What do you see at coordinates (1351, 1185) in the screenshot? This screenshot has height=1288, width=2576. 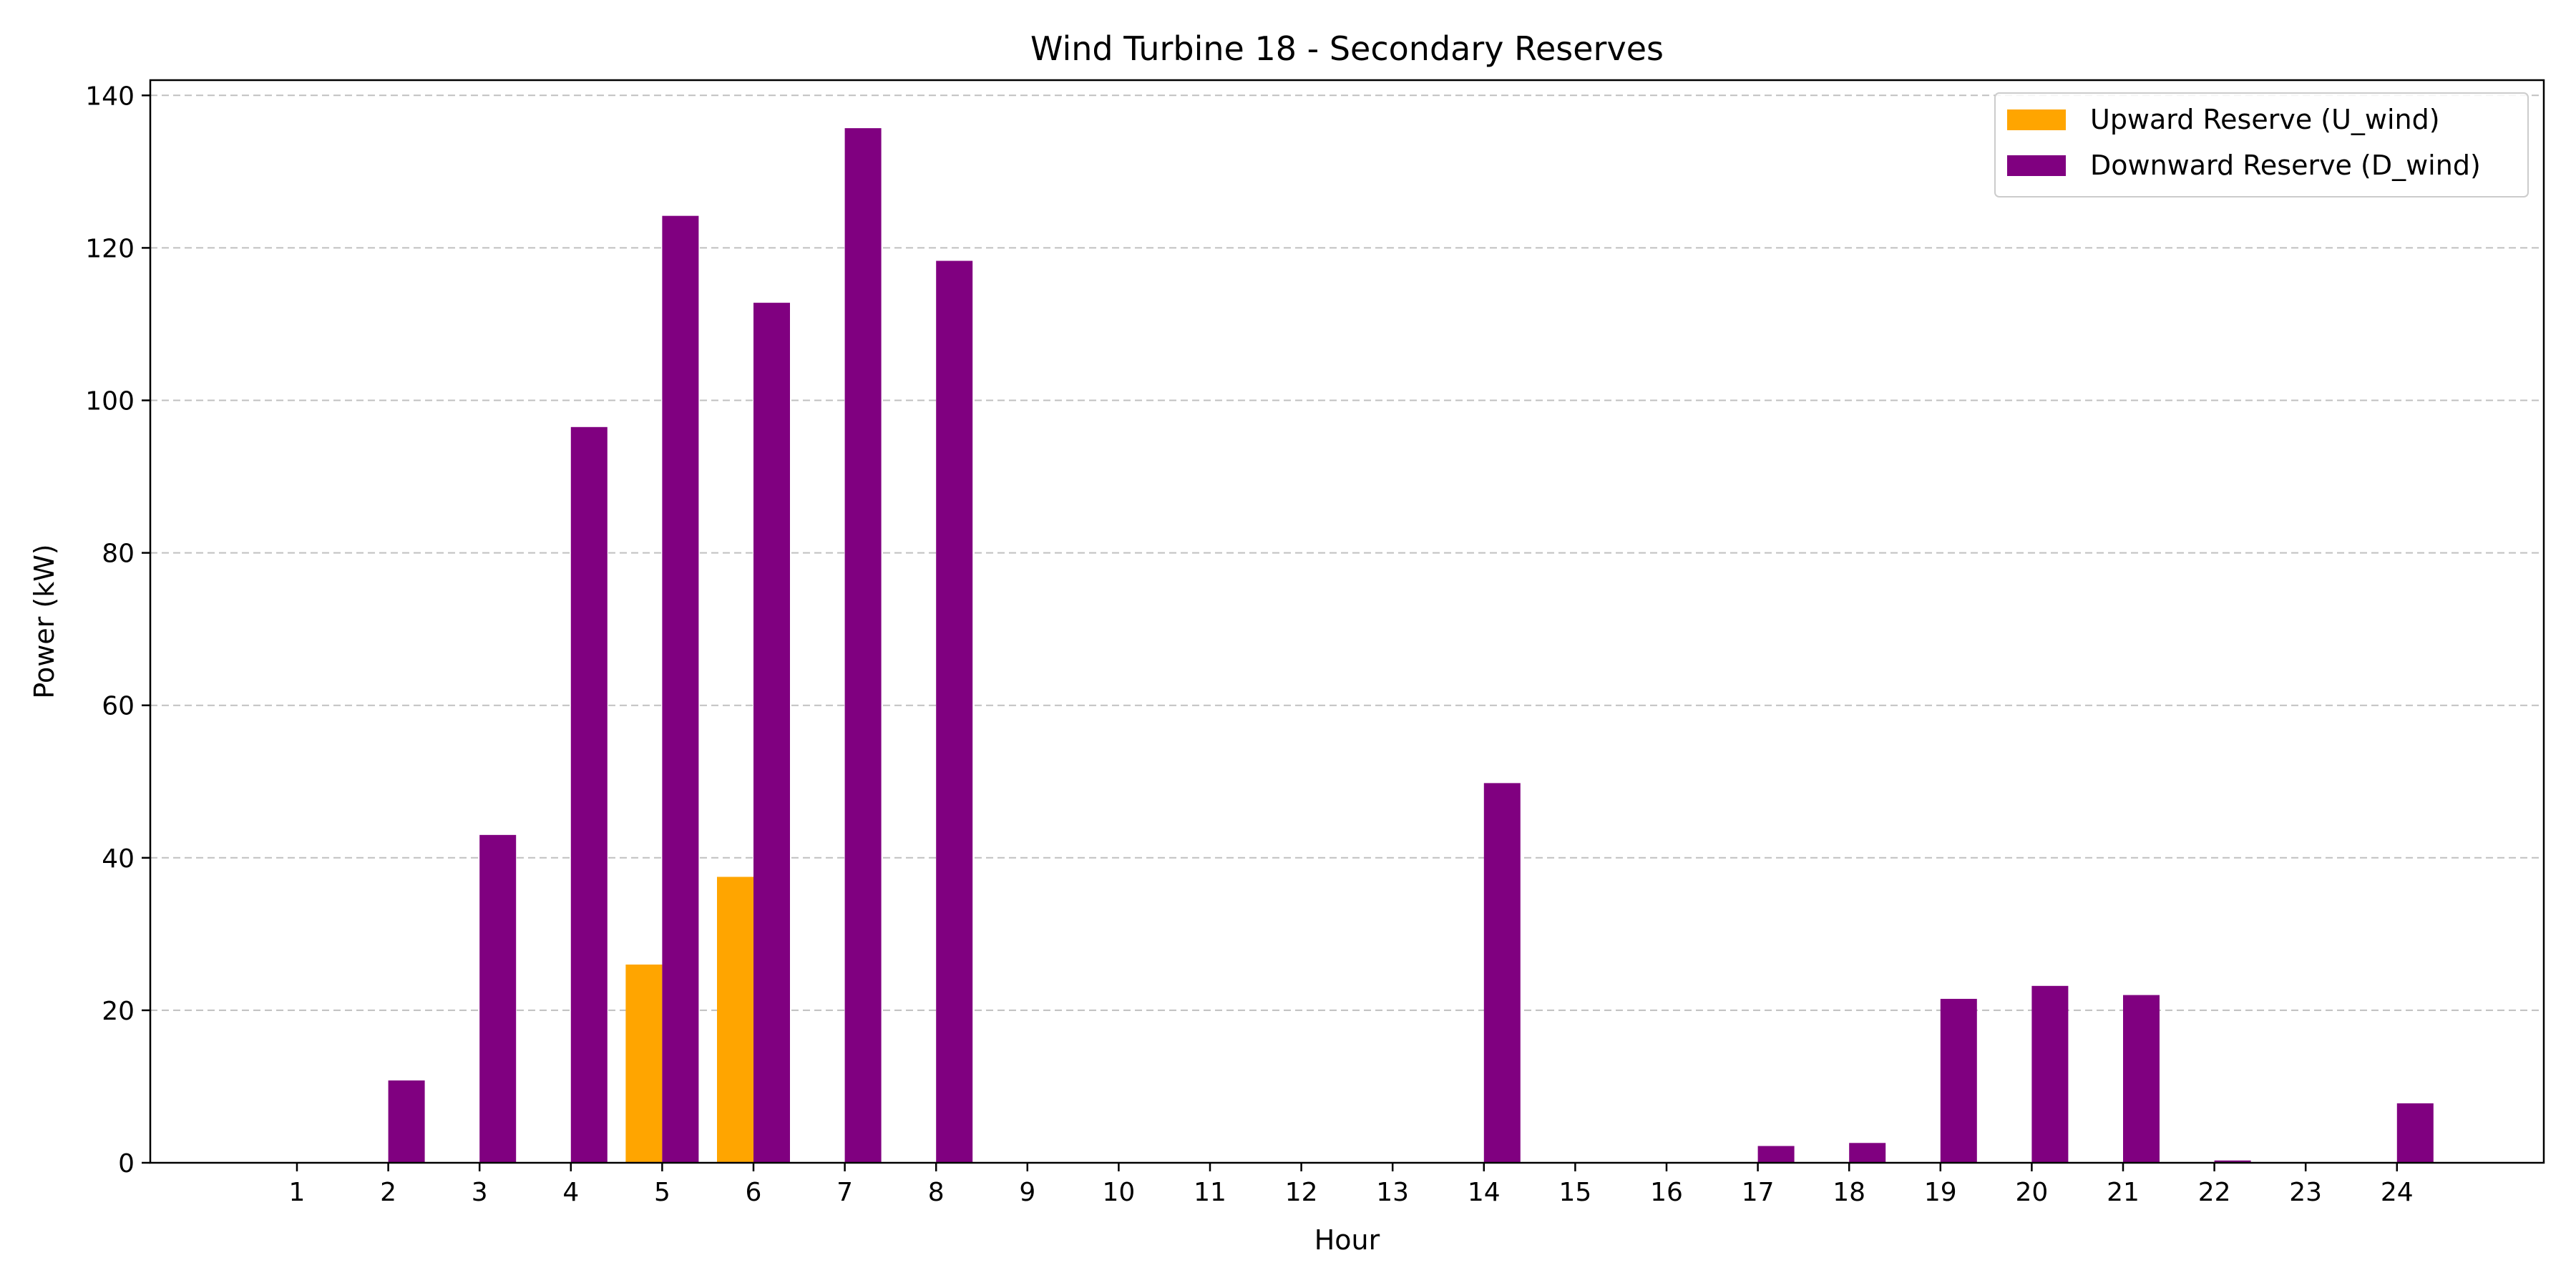 I see `x-axis-ticks: 1 2 3 4 5 6 7 8 9 10 11 12 13 14 15 16 17 18 19 20 21 22 23 24` at bounding box center [1351, 1185].